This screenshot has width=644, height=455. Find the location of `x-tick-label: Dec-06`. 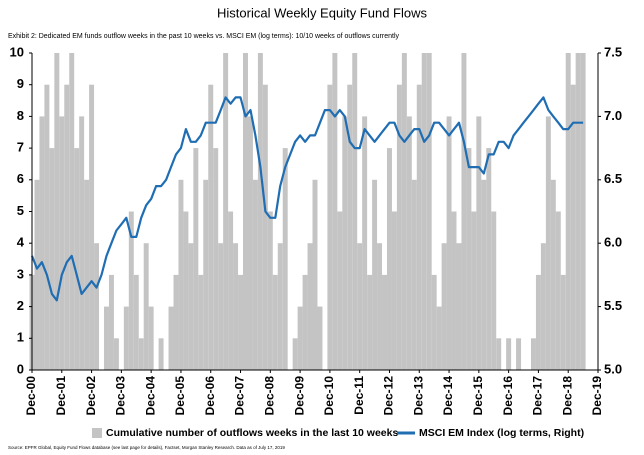

x-tick-label: Dec-06 is located at coordinates (210, 396).